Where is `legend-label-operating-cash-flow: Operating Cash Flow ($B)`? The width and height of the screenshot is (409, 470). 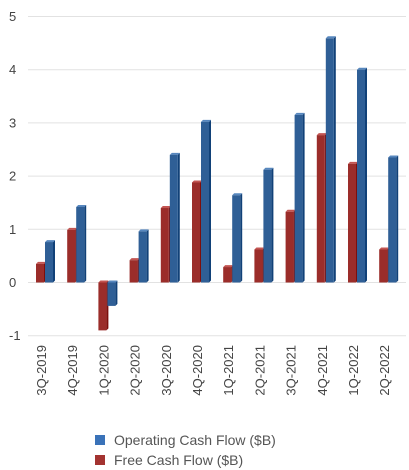 legend-label-operating-cash-flow: Operating Cash Flow ($B) is located at coordinates (195, 440).